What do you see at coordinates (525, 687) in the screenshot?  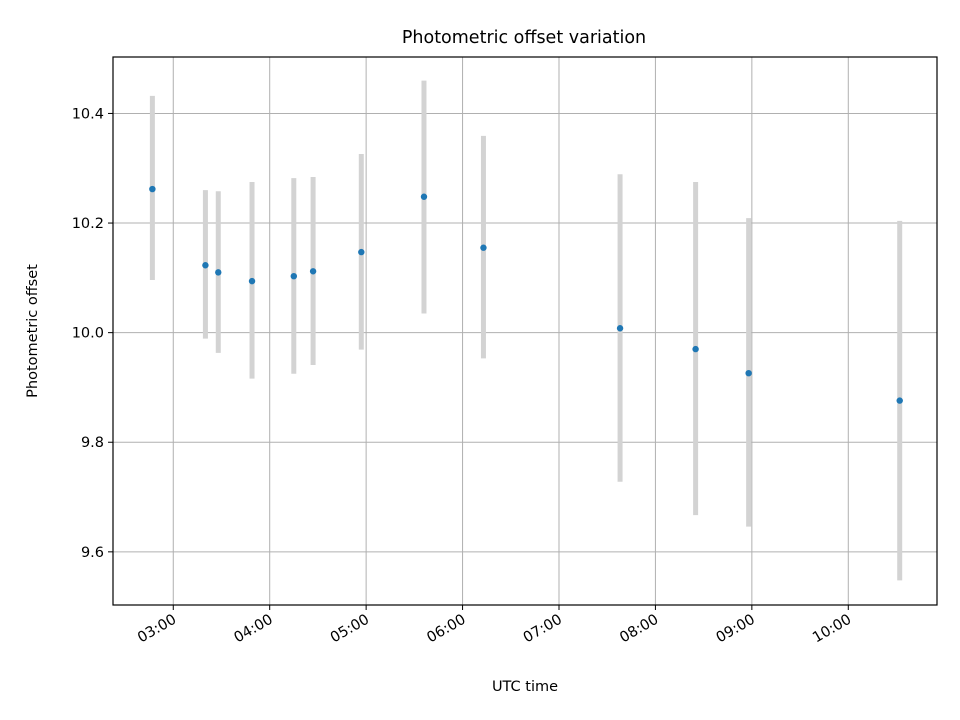 I see `x-axis-label: UTC time` at bounding box center [525, 687].